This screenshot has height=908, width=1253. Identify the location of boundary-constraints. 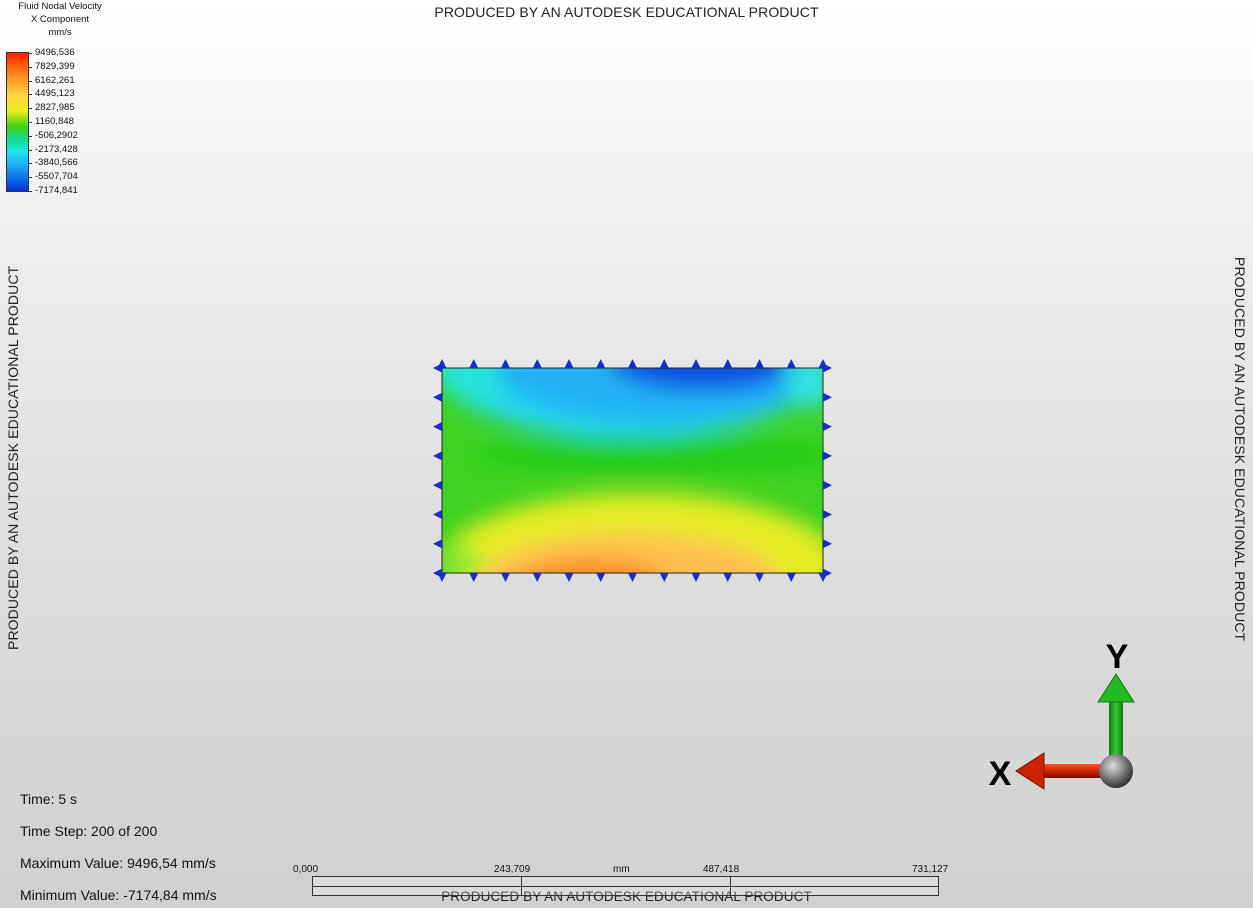
(632, 470).